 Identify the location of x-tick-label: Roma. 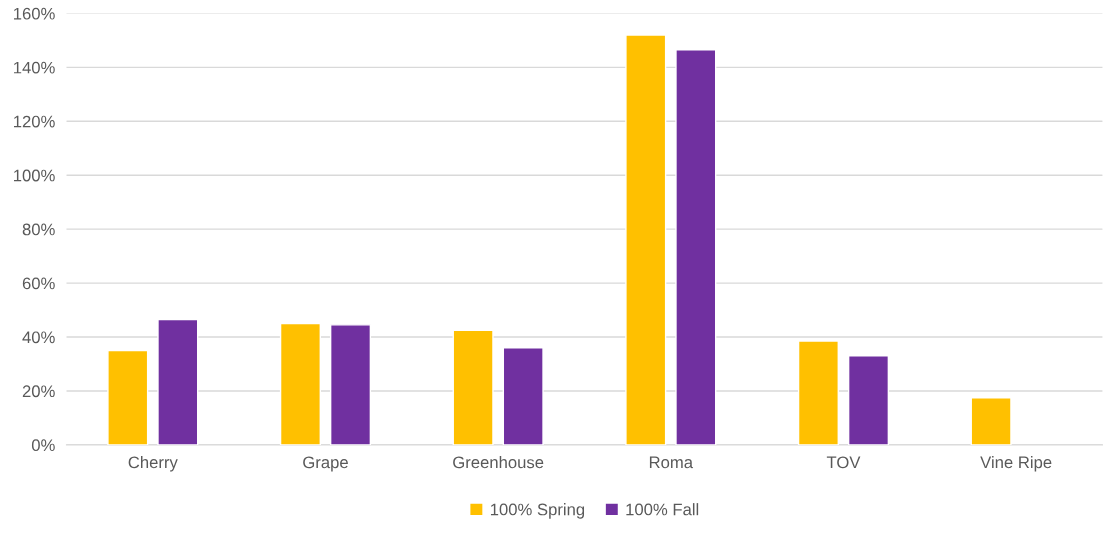
(671, 462).